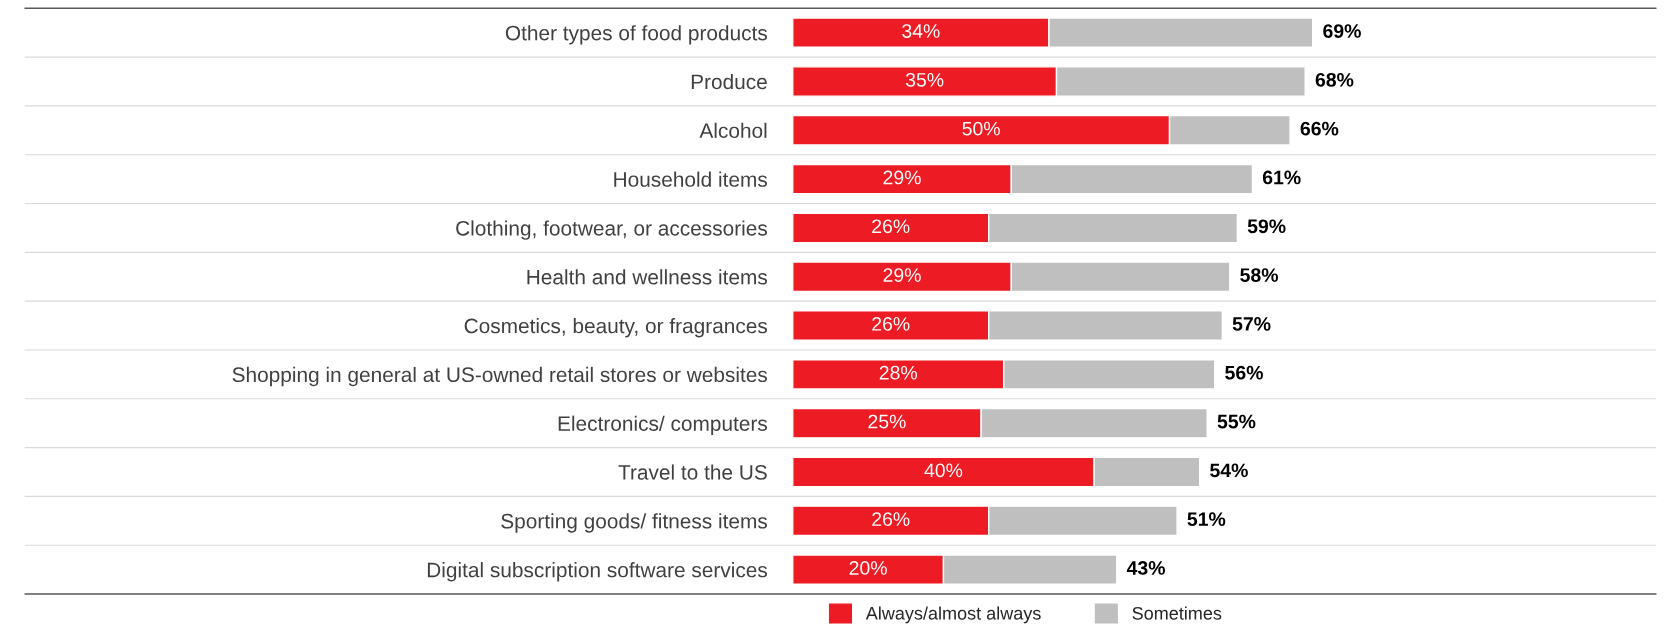 This screenshot has height=636, width=1676. I want to click on data-label: 50%, so click(981, 128).